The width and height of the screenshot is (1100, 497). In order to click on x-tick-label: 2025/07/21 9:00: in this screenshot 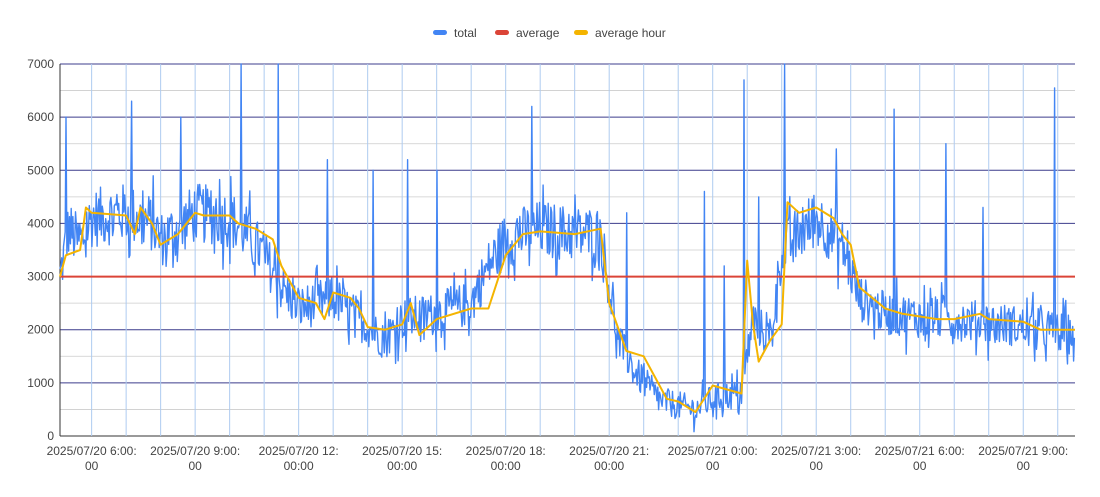, I will do `click(1023, 451)`.